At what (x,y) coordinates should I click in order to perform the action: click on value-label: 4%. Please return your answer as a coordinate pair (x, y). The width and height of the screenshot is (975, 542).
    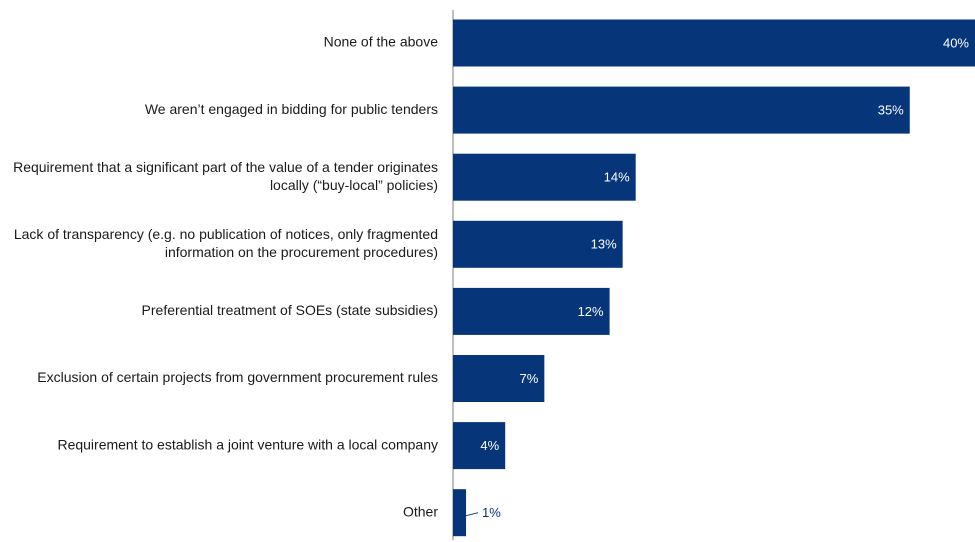
    Looking at the image, I should click on (489, 445).